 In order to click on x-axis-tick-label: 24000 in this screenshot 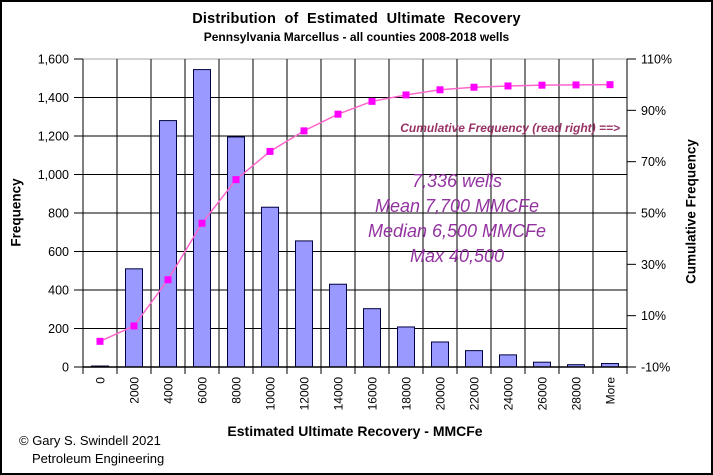, I will do `click(509, 394)`.